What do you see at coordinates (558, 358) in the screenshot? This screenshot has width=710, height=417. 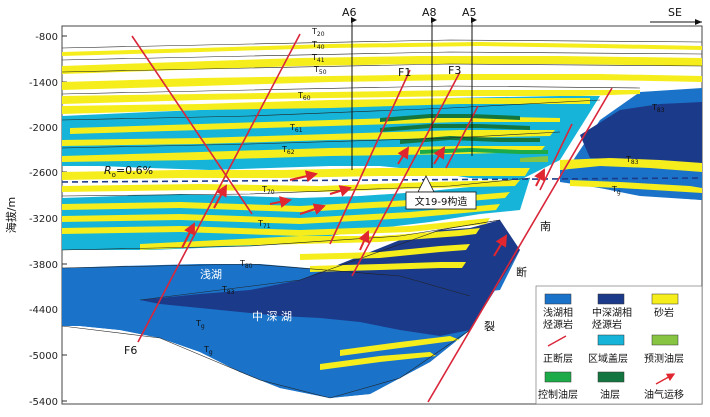 I see `legend-label: 正断层` at bounding box center [558, 358].